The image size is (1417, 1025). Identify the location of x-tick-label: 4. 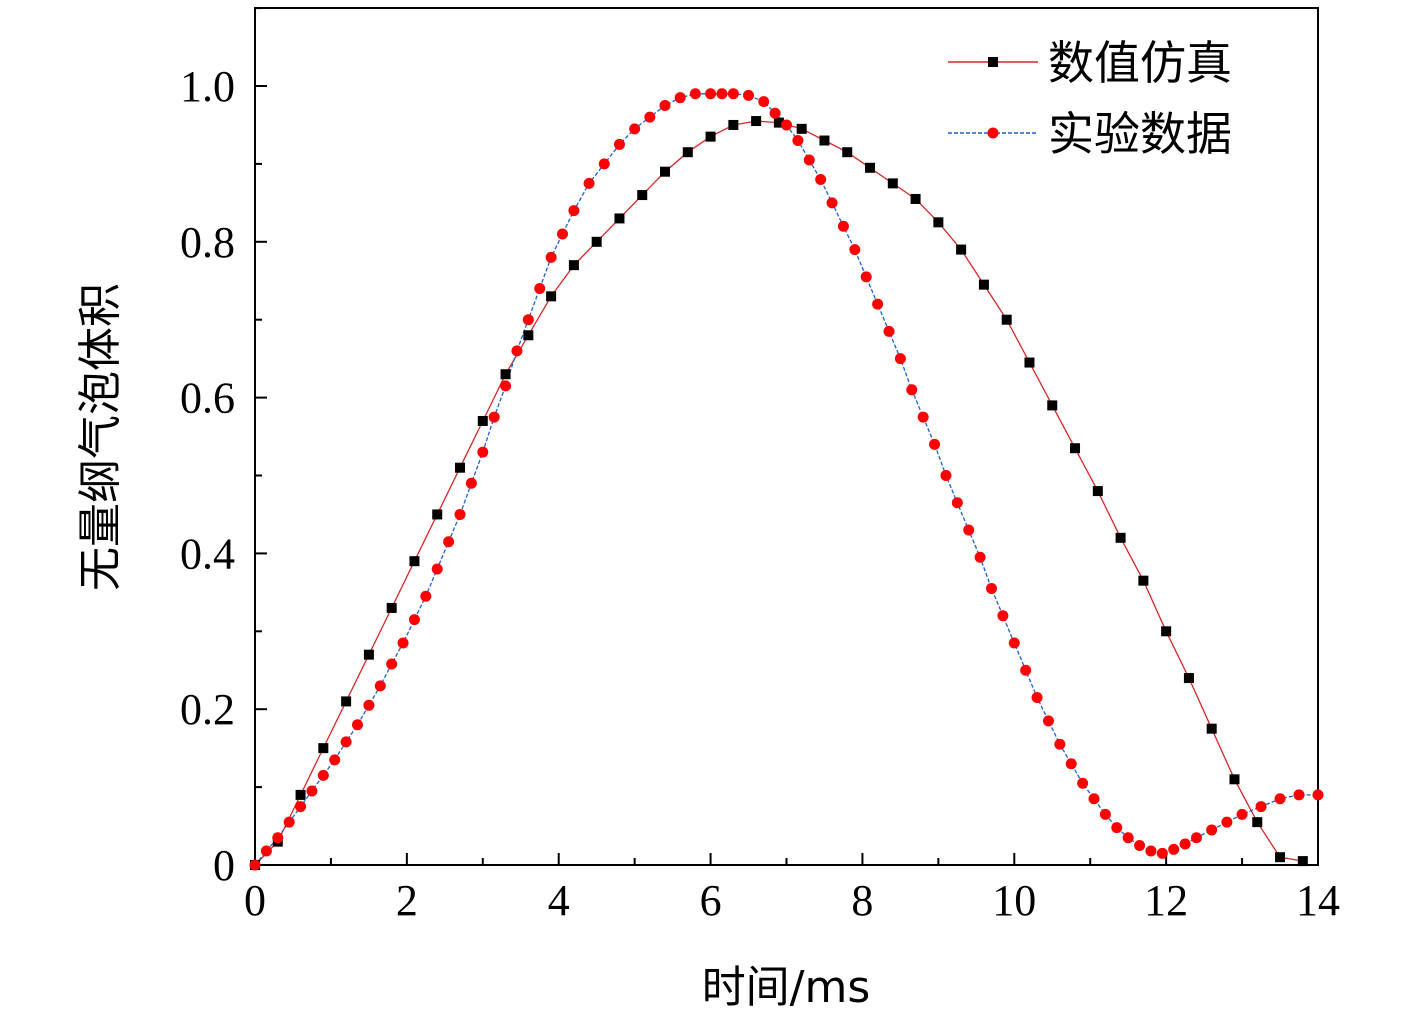
(559, 900).